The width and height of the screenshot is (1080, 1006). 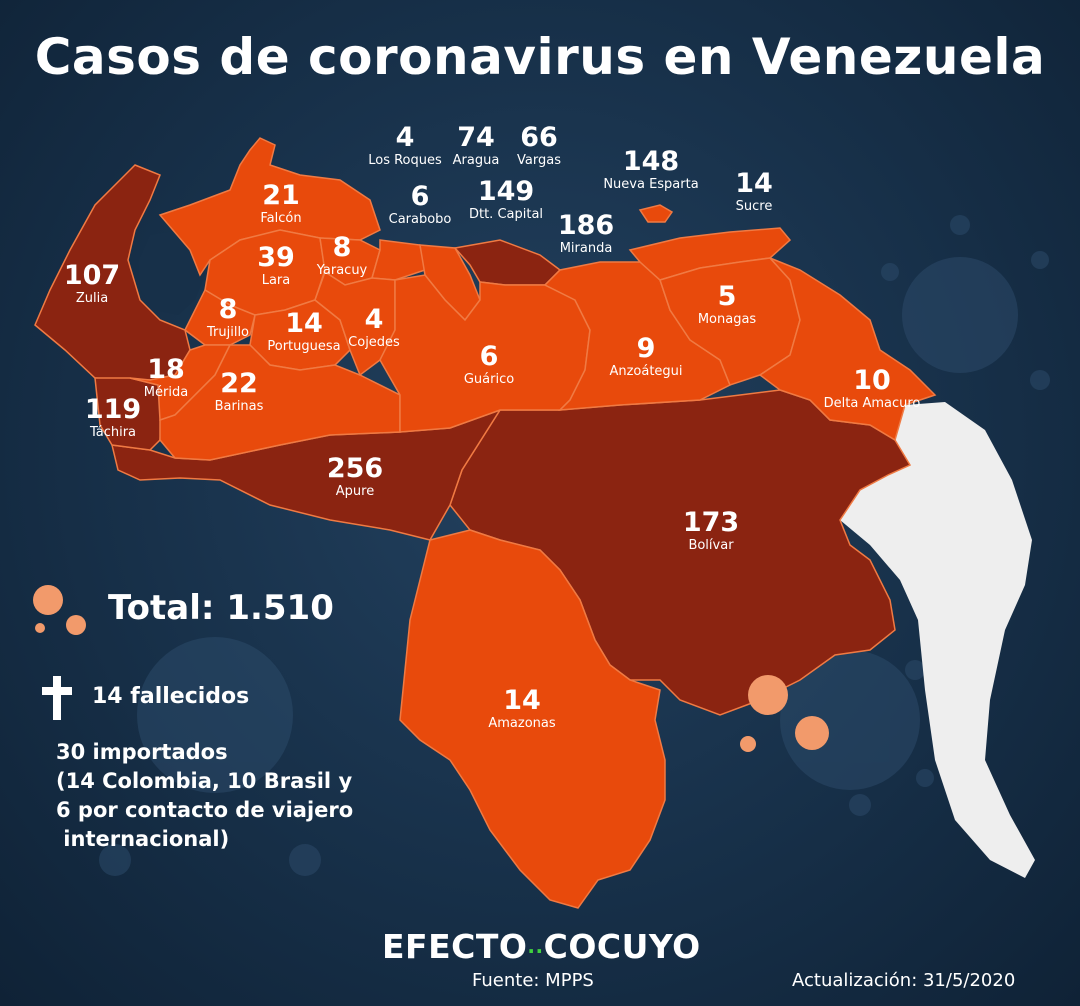 What do you see at coordinates (847, 349) in the screenshot?
I see `region-delta-amacuro` at bounding box center [847, 349].